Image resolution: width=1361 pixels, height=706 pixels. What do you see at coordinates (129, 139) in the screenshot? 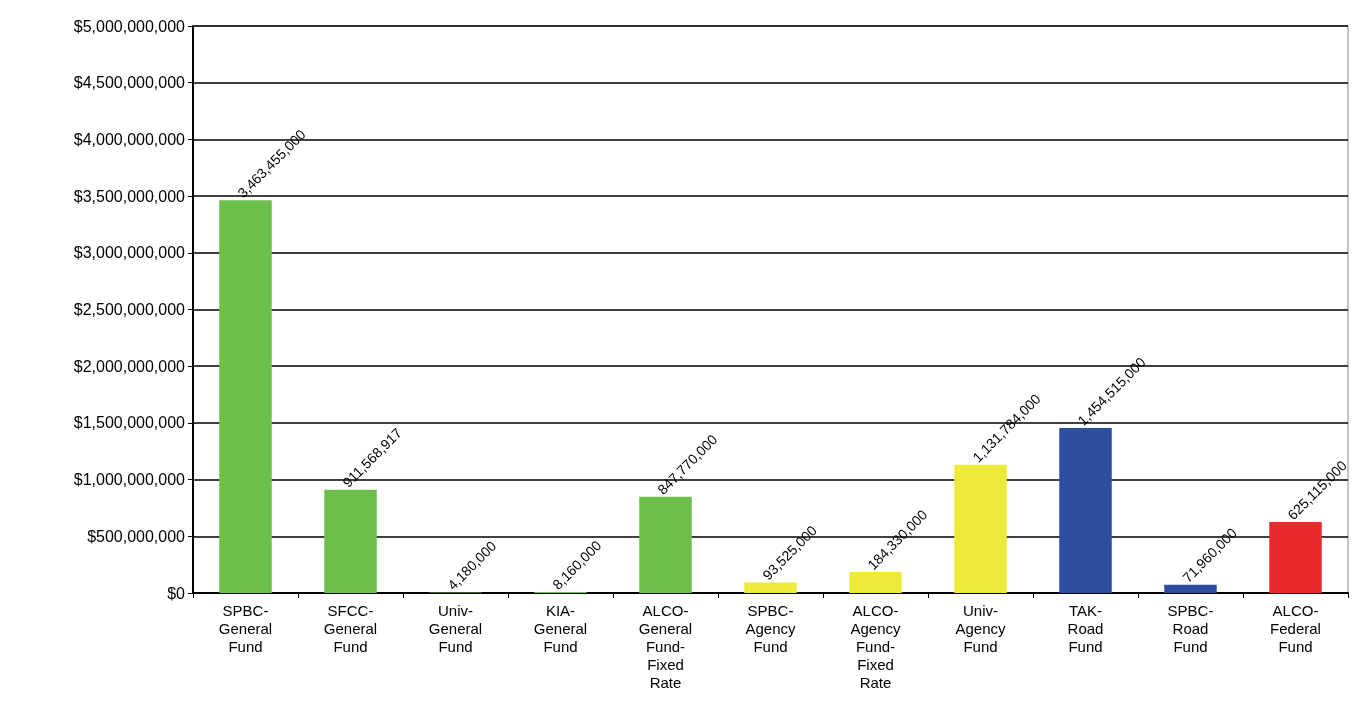
I see `y-tick-label: $4,000,000,000` at bounding box center [129, 139].